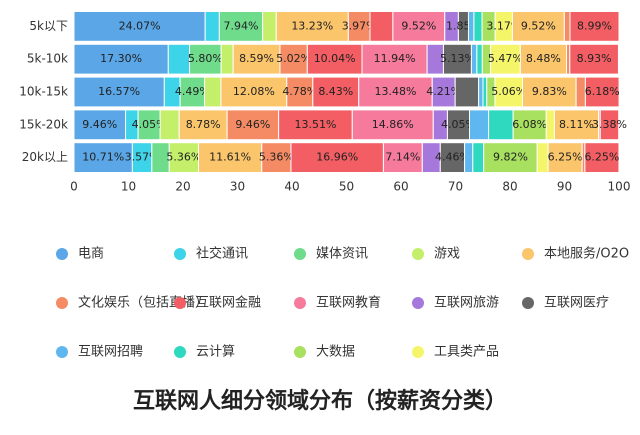 The image size is (640, 435). What do you see at coordinates (466, 303) in the screenshot?
I see `legend-label: 互联网旅游` at bounding box center [466, 303].